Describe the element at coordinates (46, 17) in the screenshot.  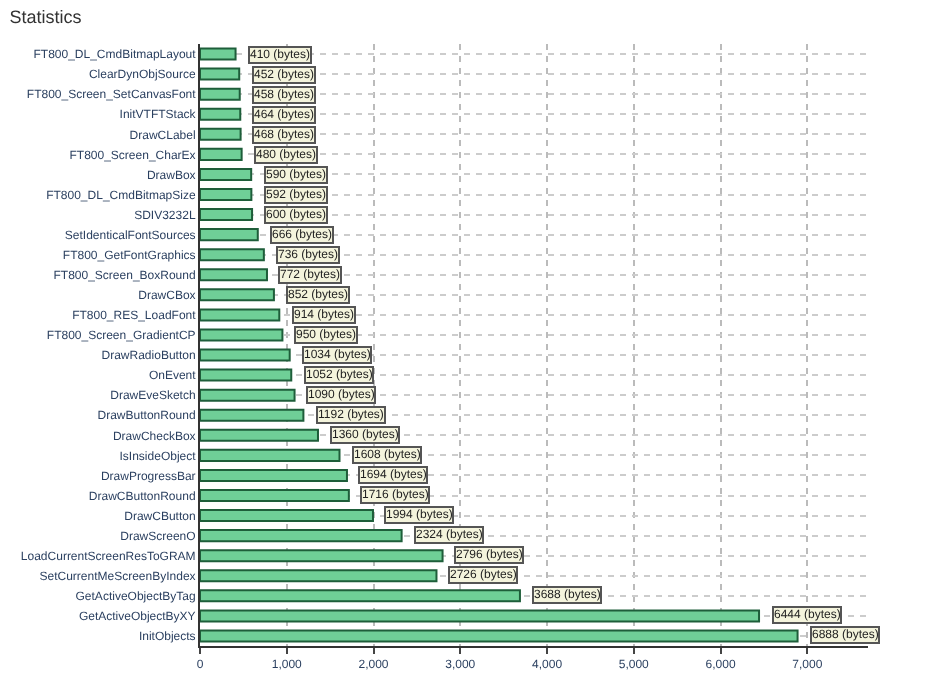
I see `text: Statistics` at that location.